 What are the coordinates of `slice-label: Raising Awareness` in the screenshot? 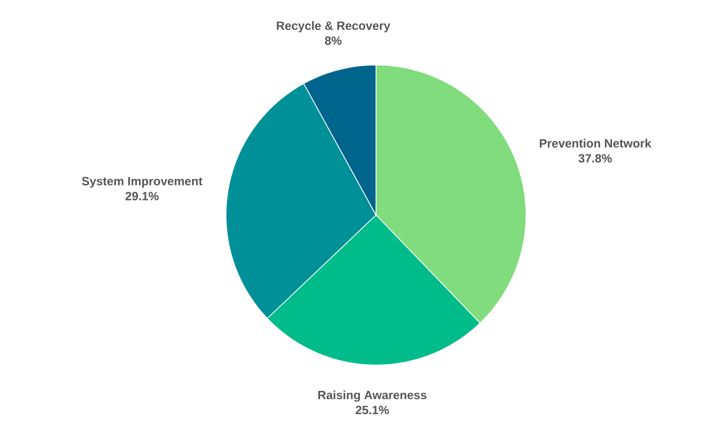 It's located at (372, 396).